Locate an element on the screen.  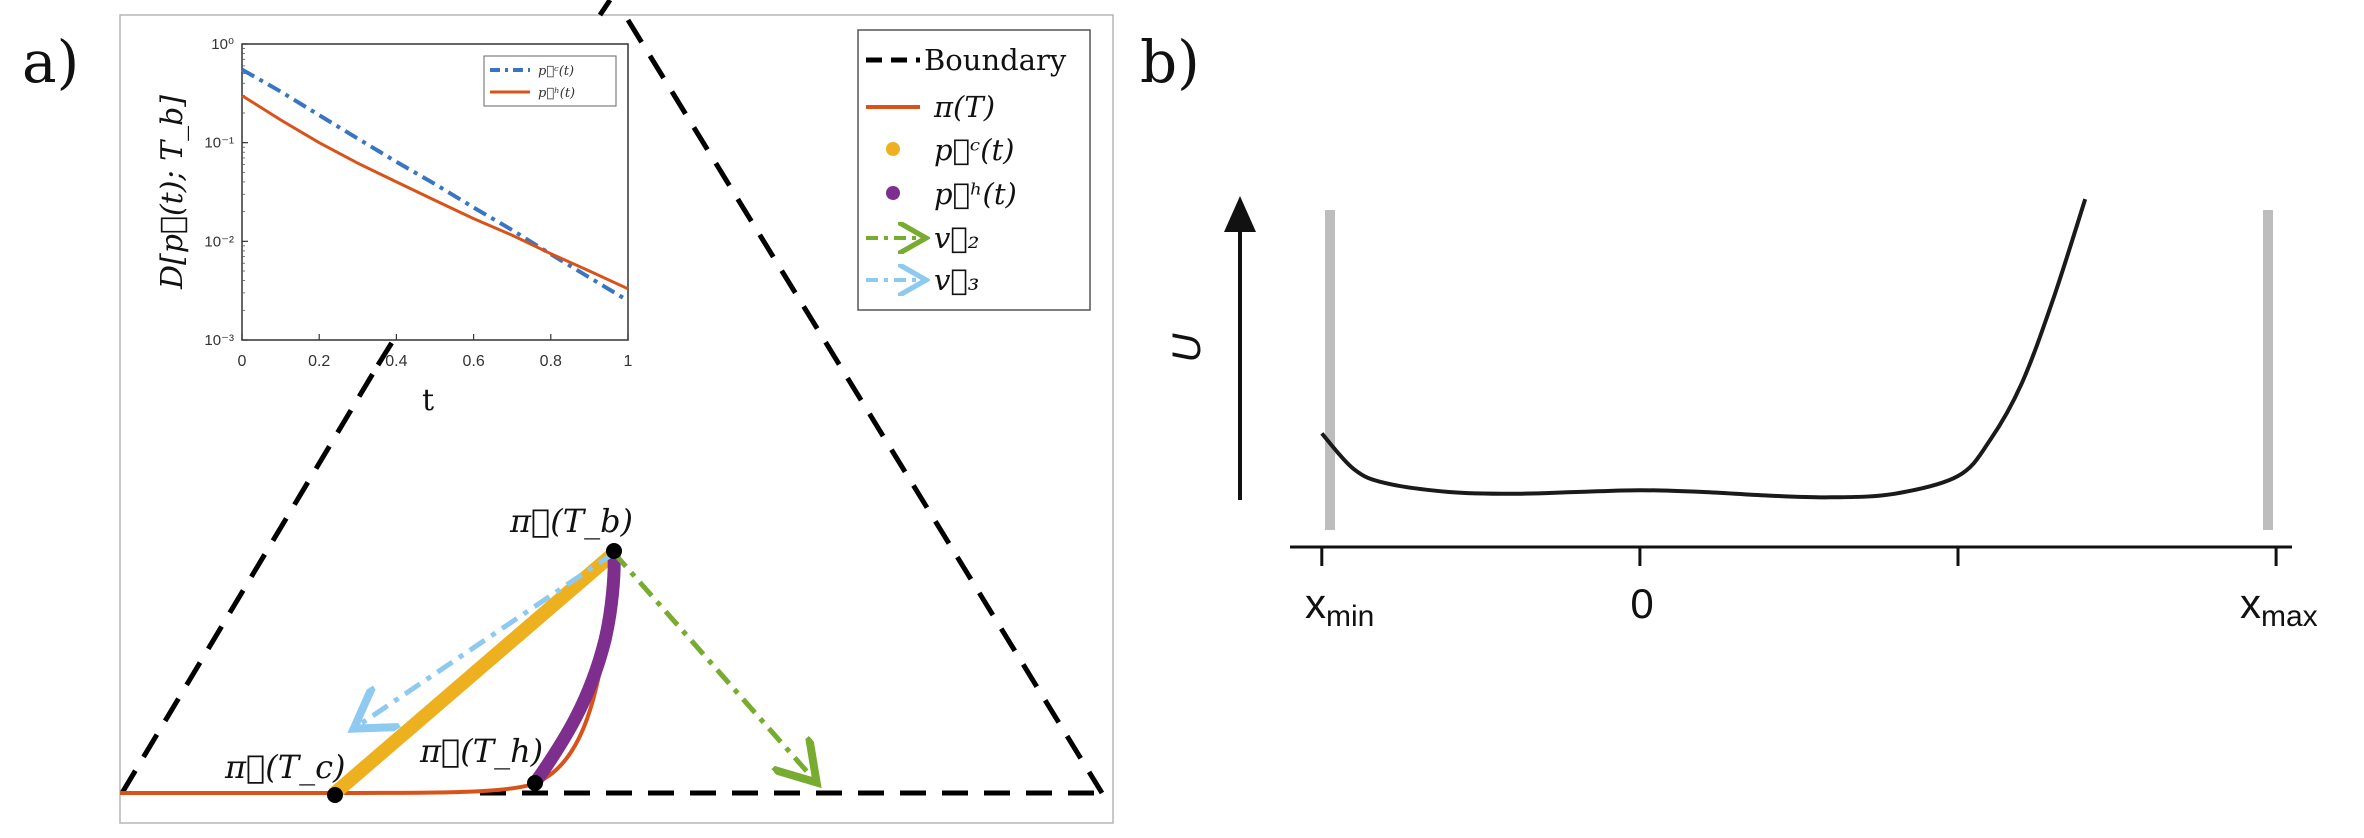
pc-trajectory is located at coordinates (474, 673).